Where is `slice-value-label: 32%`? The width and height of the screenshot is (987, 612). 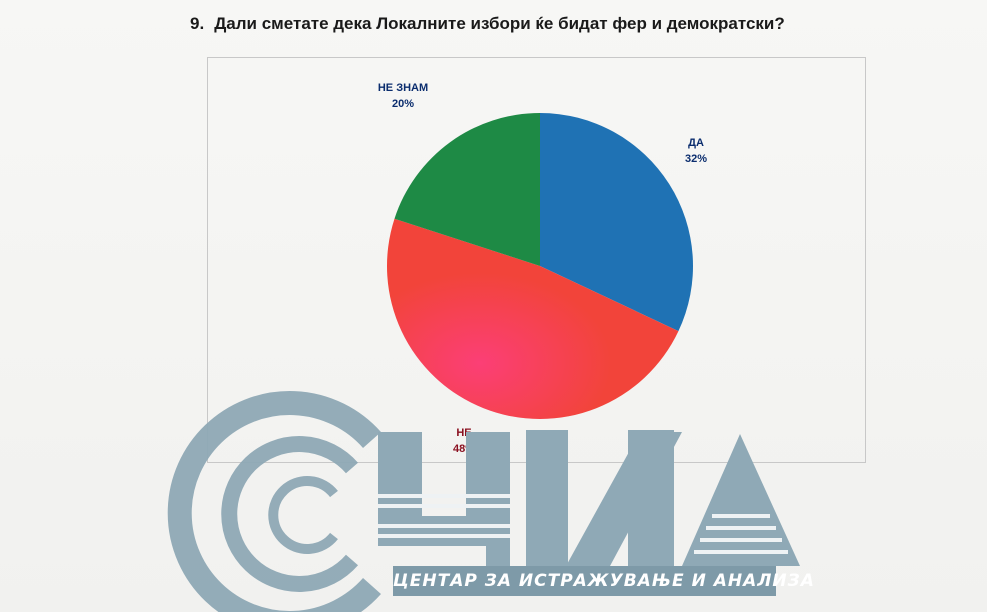
slice-value-label: 32% is located at coordinates (696, 159).